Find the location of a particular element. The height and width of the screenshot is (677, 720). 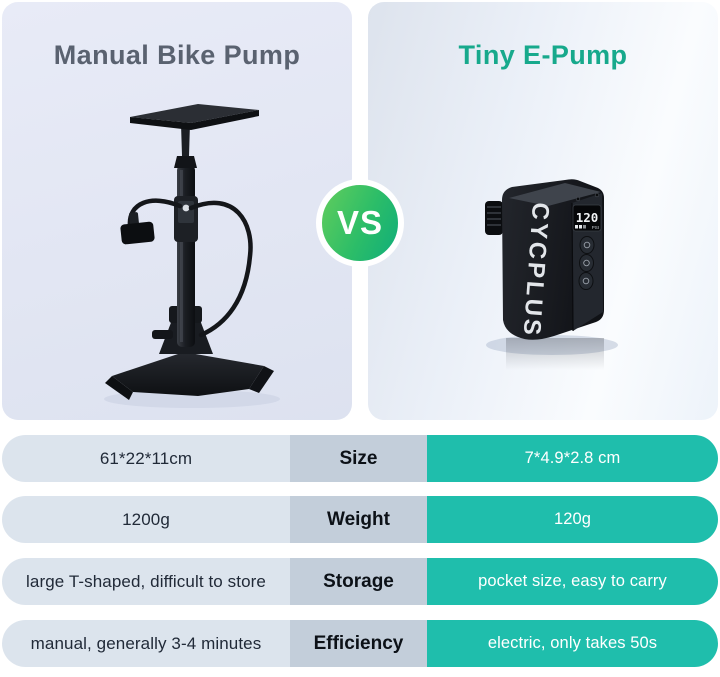

pump-valve-head is located at coordinates (137, 228).